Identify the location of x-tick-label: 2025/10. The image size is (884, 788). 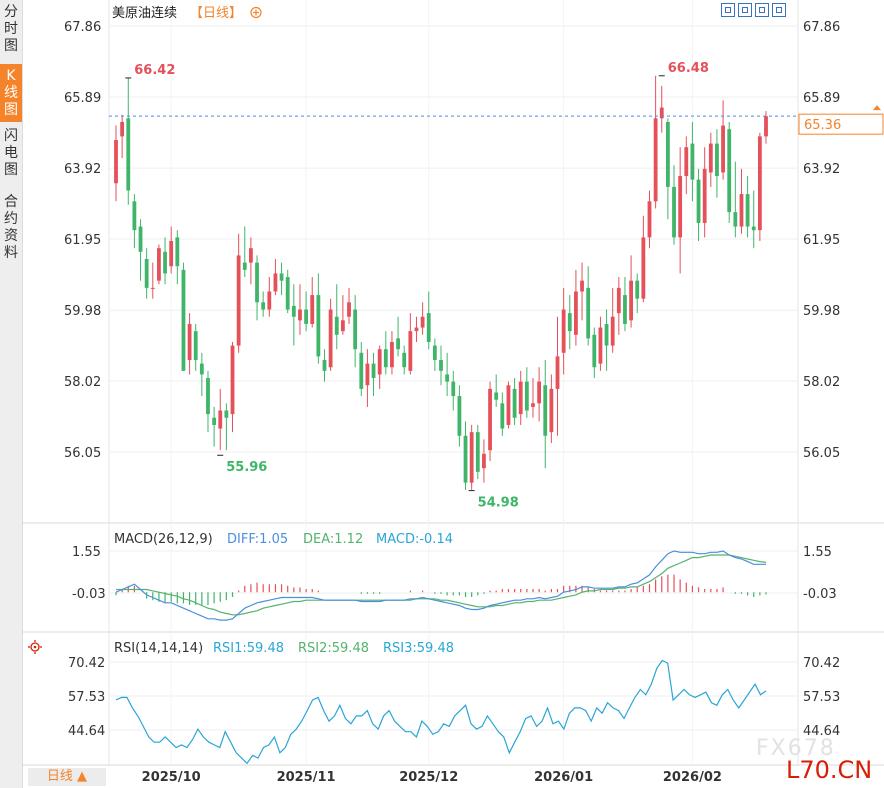
(171, 777).